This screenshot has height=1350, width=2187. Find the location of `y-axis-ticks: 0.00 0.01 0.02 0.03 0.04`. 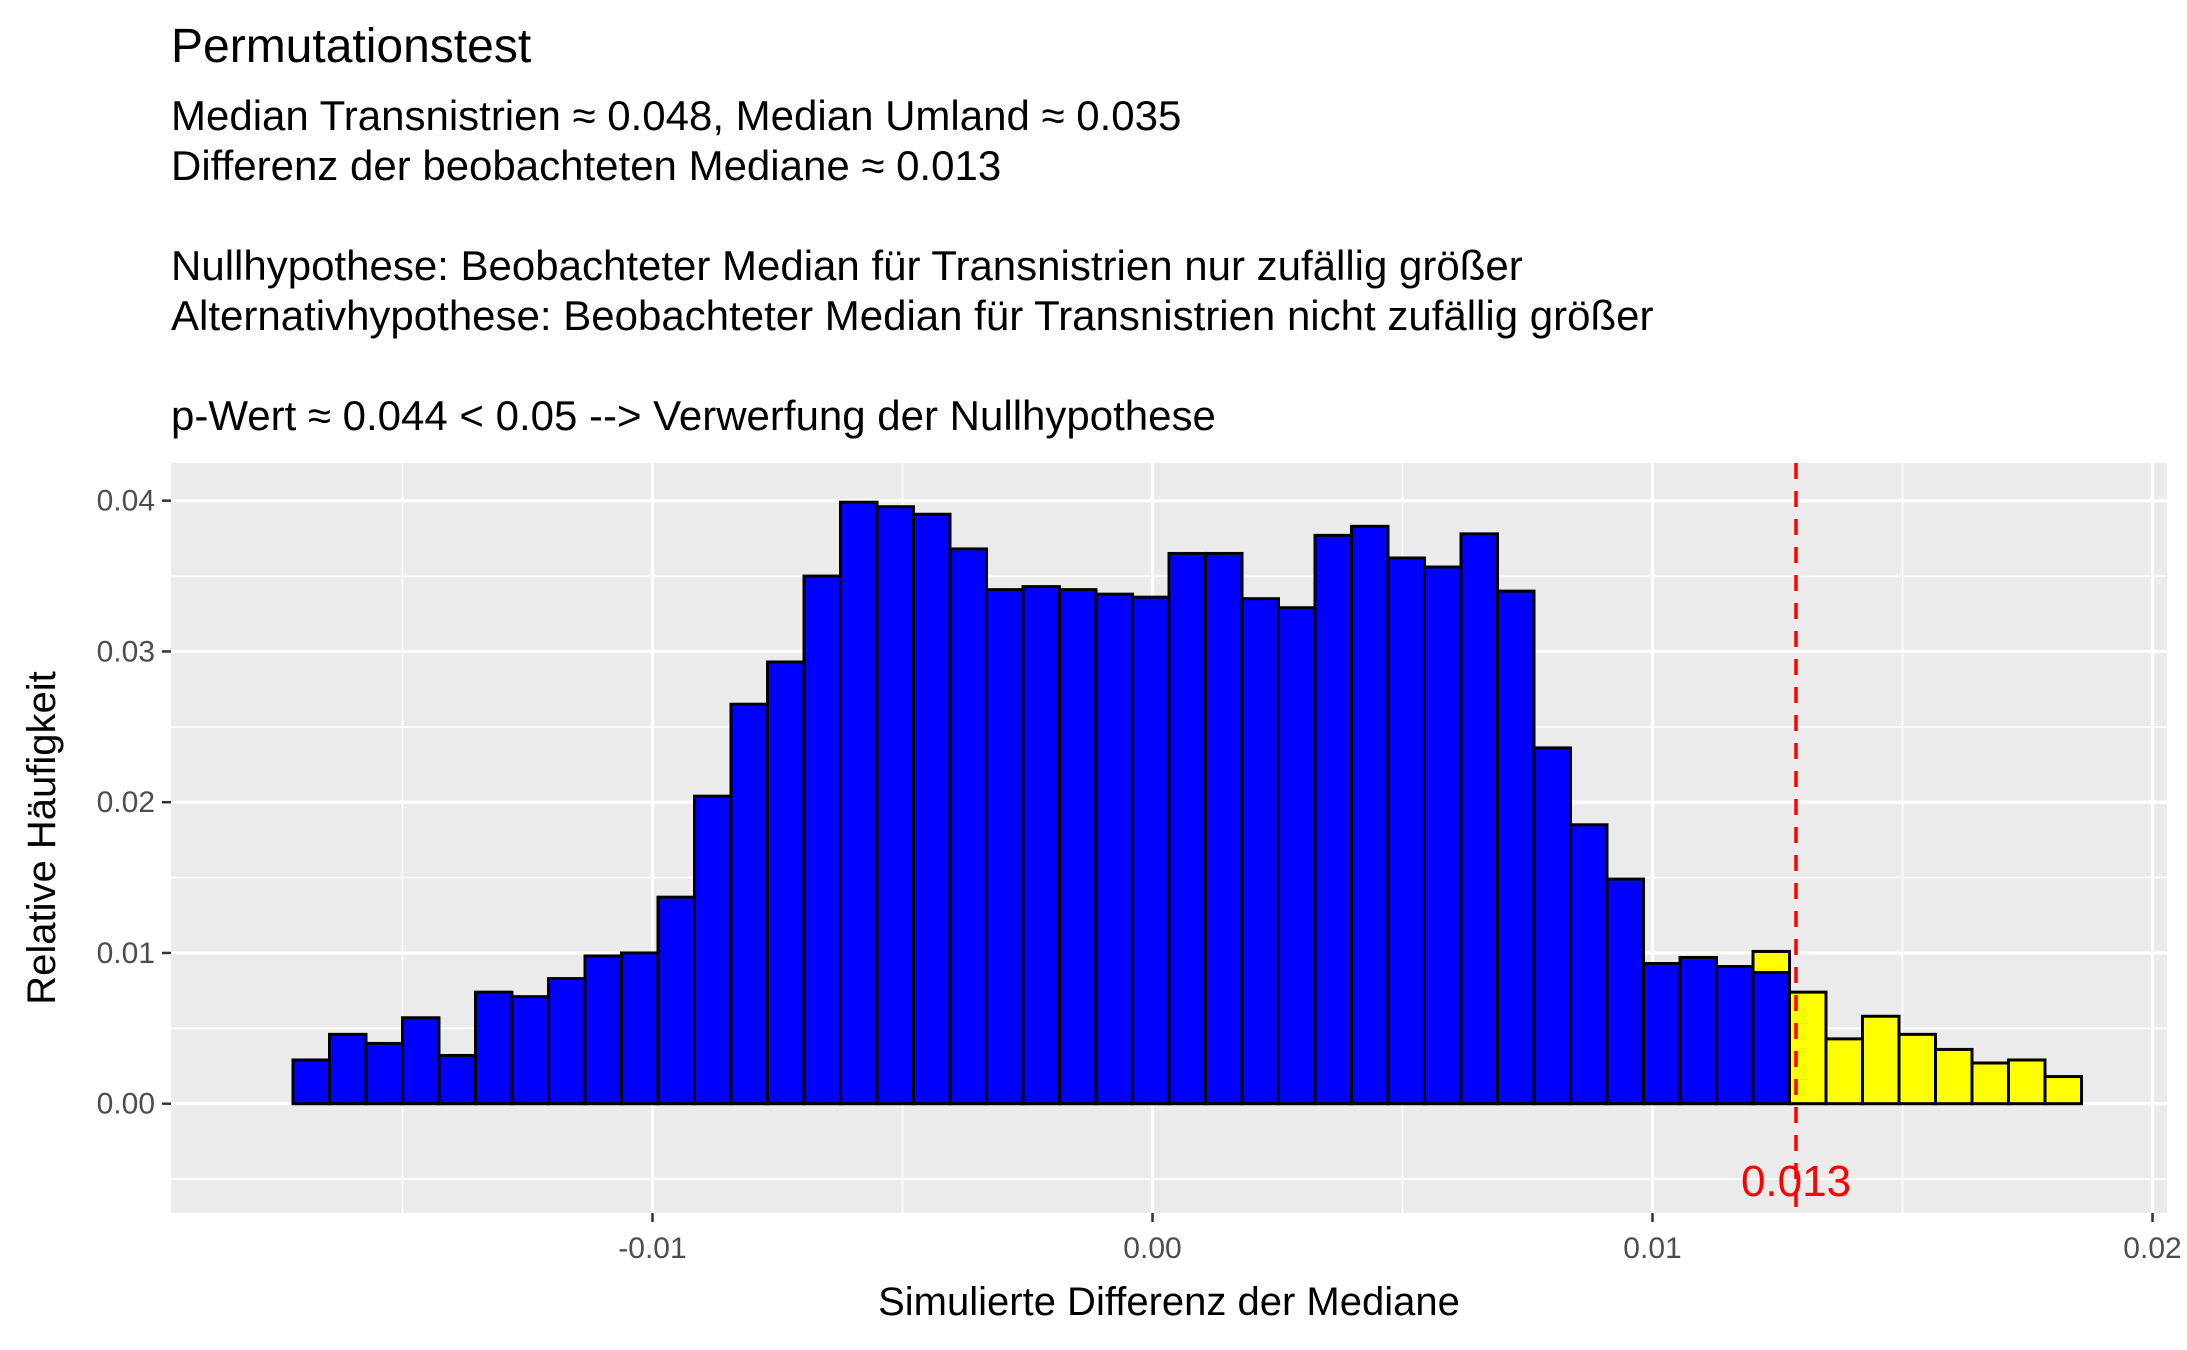

y-axis-ticks: 0.00 0.01 0.02 0.03 0.04 is located at coordinates (134, 803).